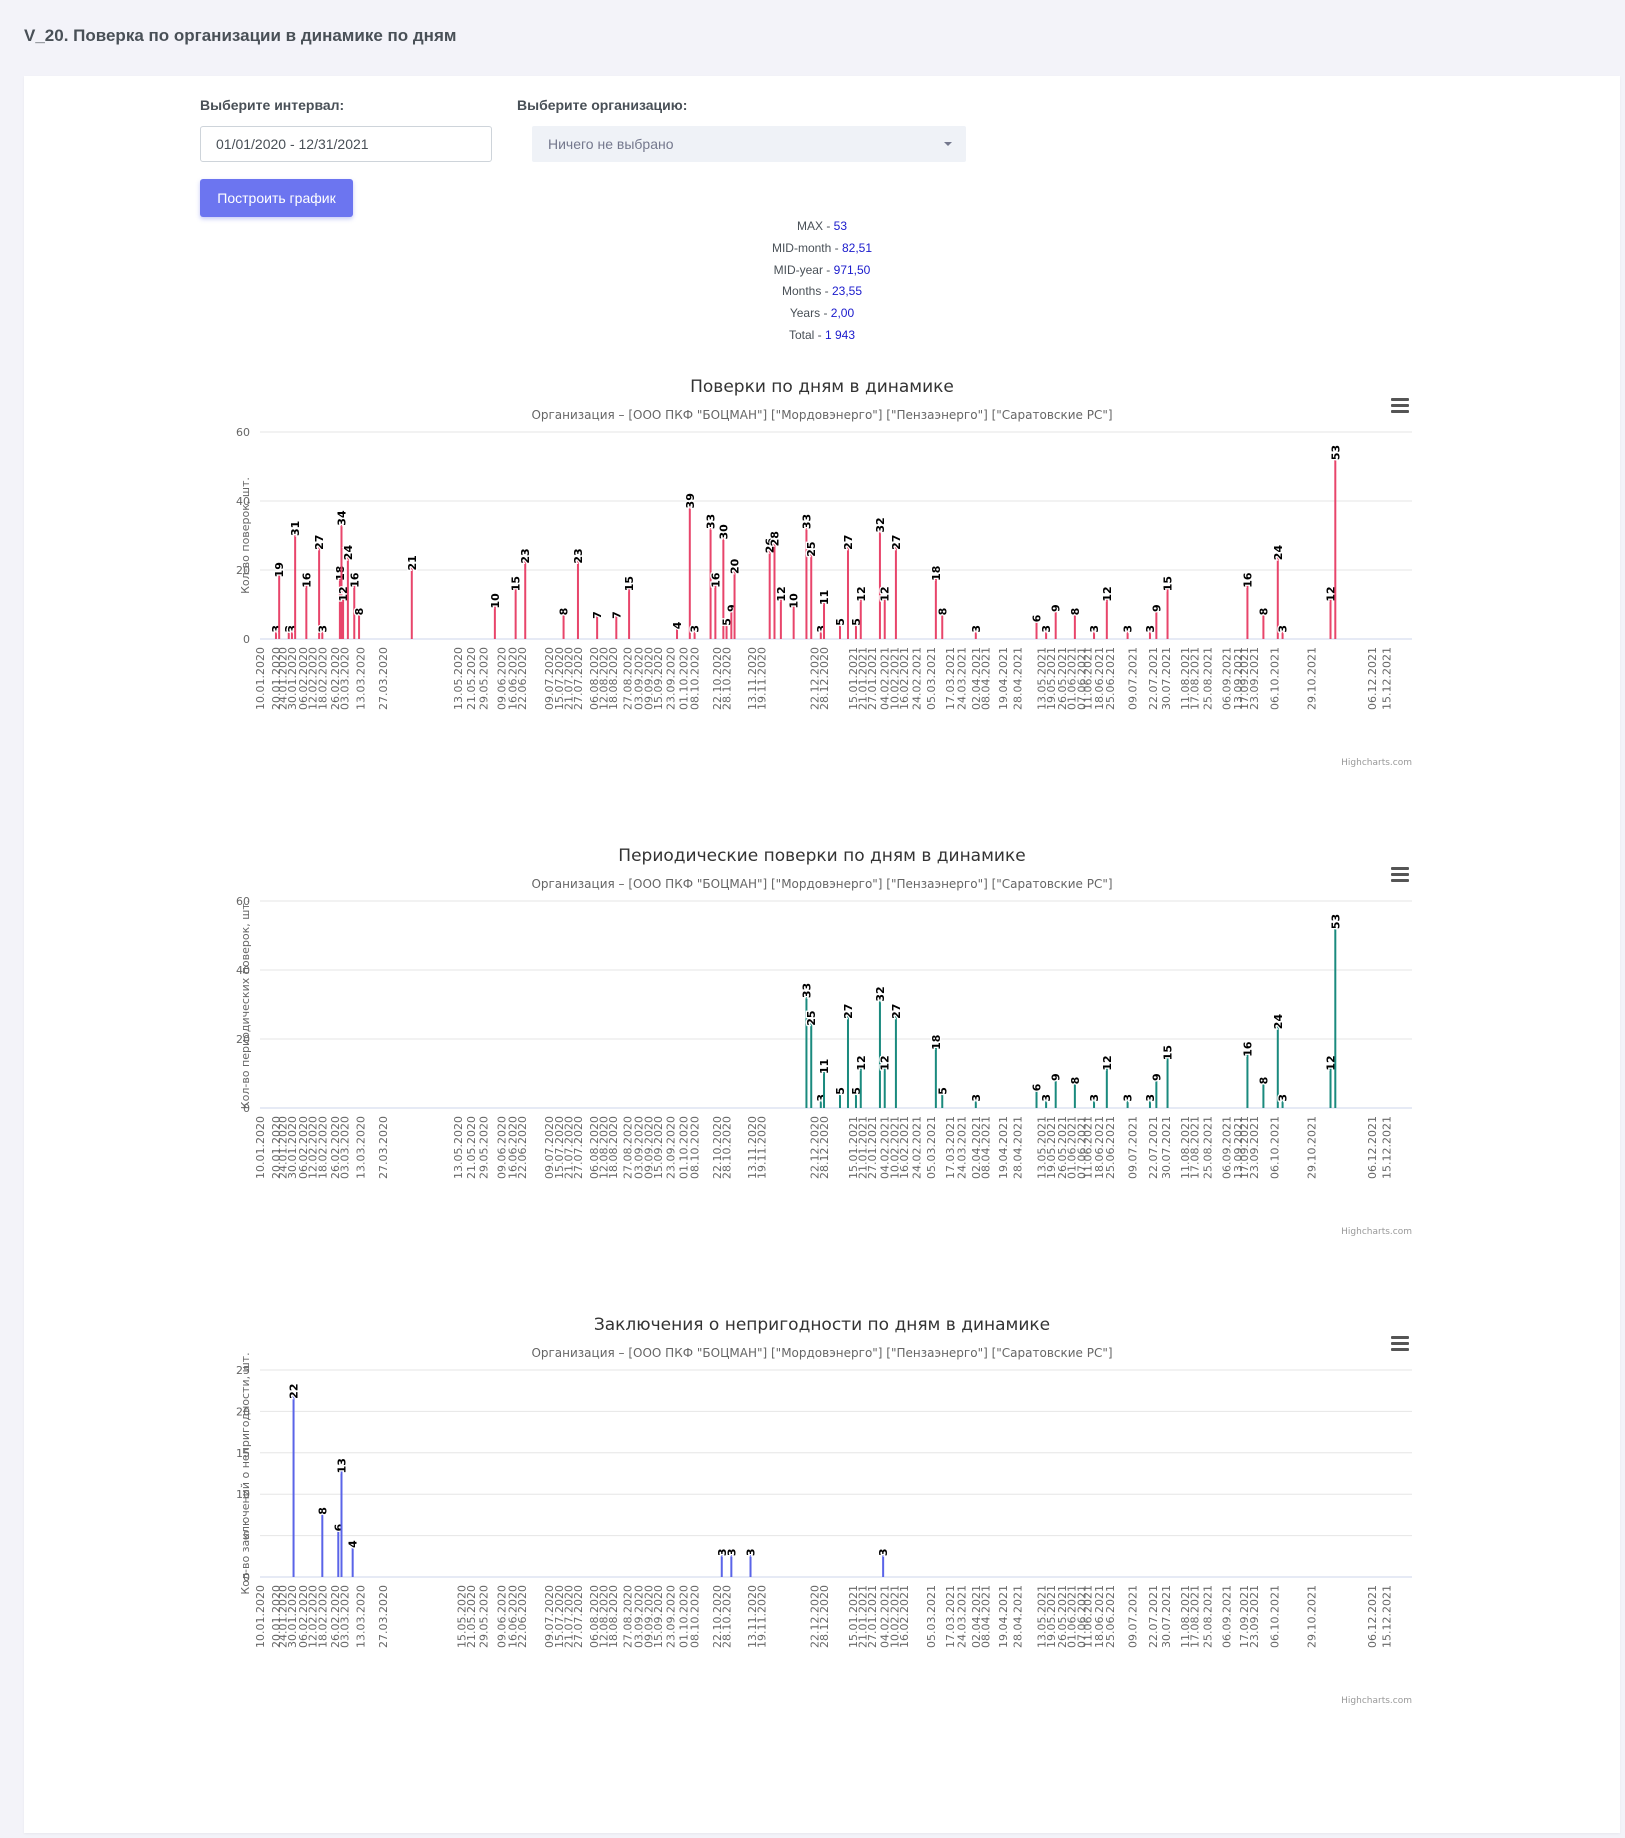  Describe the element at coordinates (594, 1147) in the screenshot. I see `x-tick-label: 06.08.2020` at that location.